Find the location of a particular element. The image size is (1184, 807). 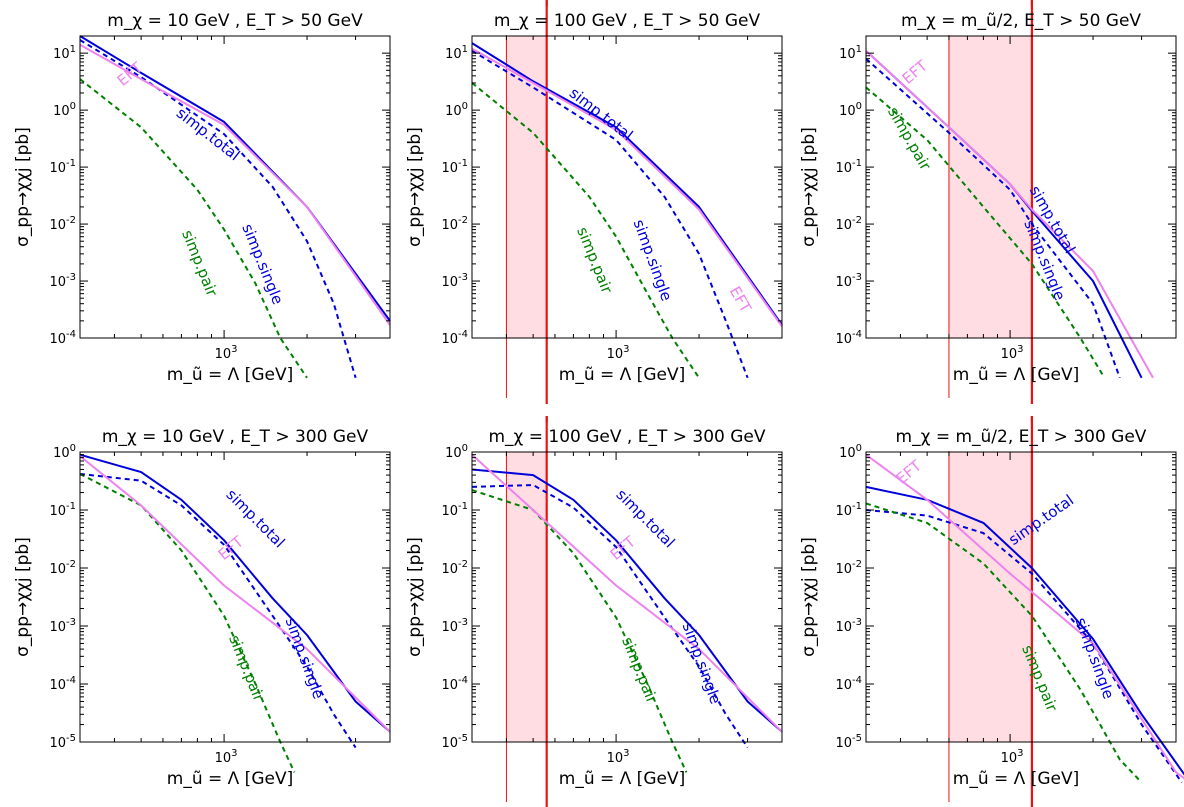

panel-title: m_χ = m_ũ/2, E_T > 50 GeV is located at coordinates (1021, 21).